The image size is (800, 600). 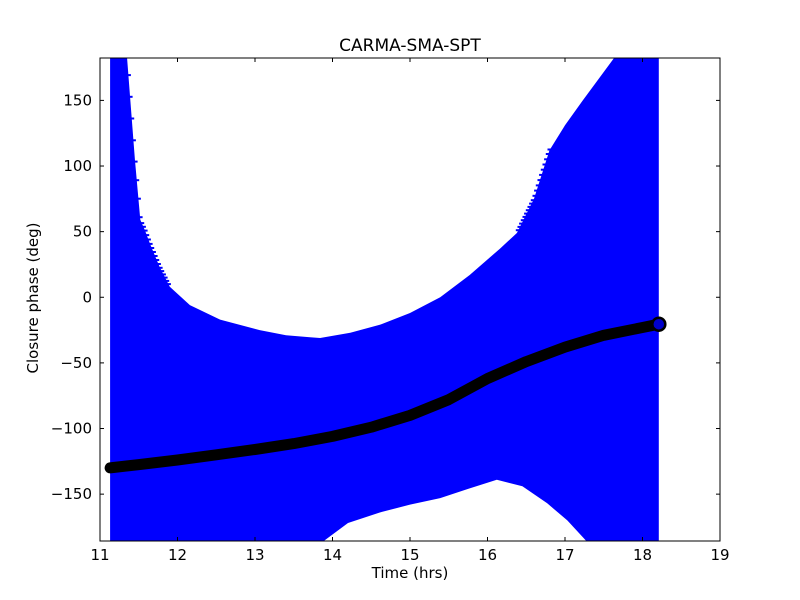 I want to click on x-tick-label: 11, so click(x=99, y=555).